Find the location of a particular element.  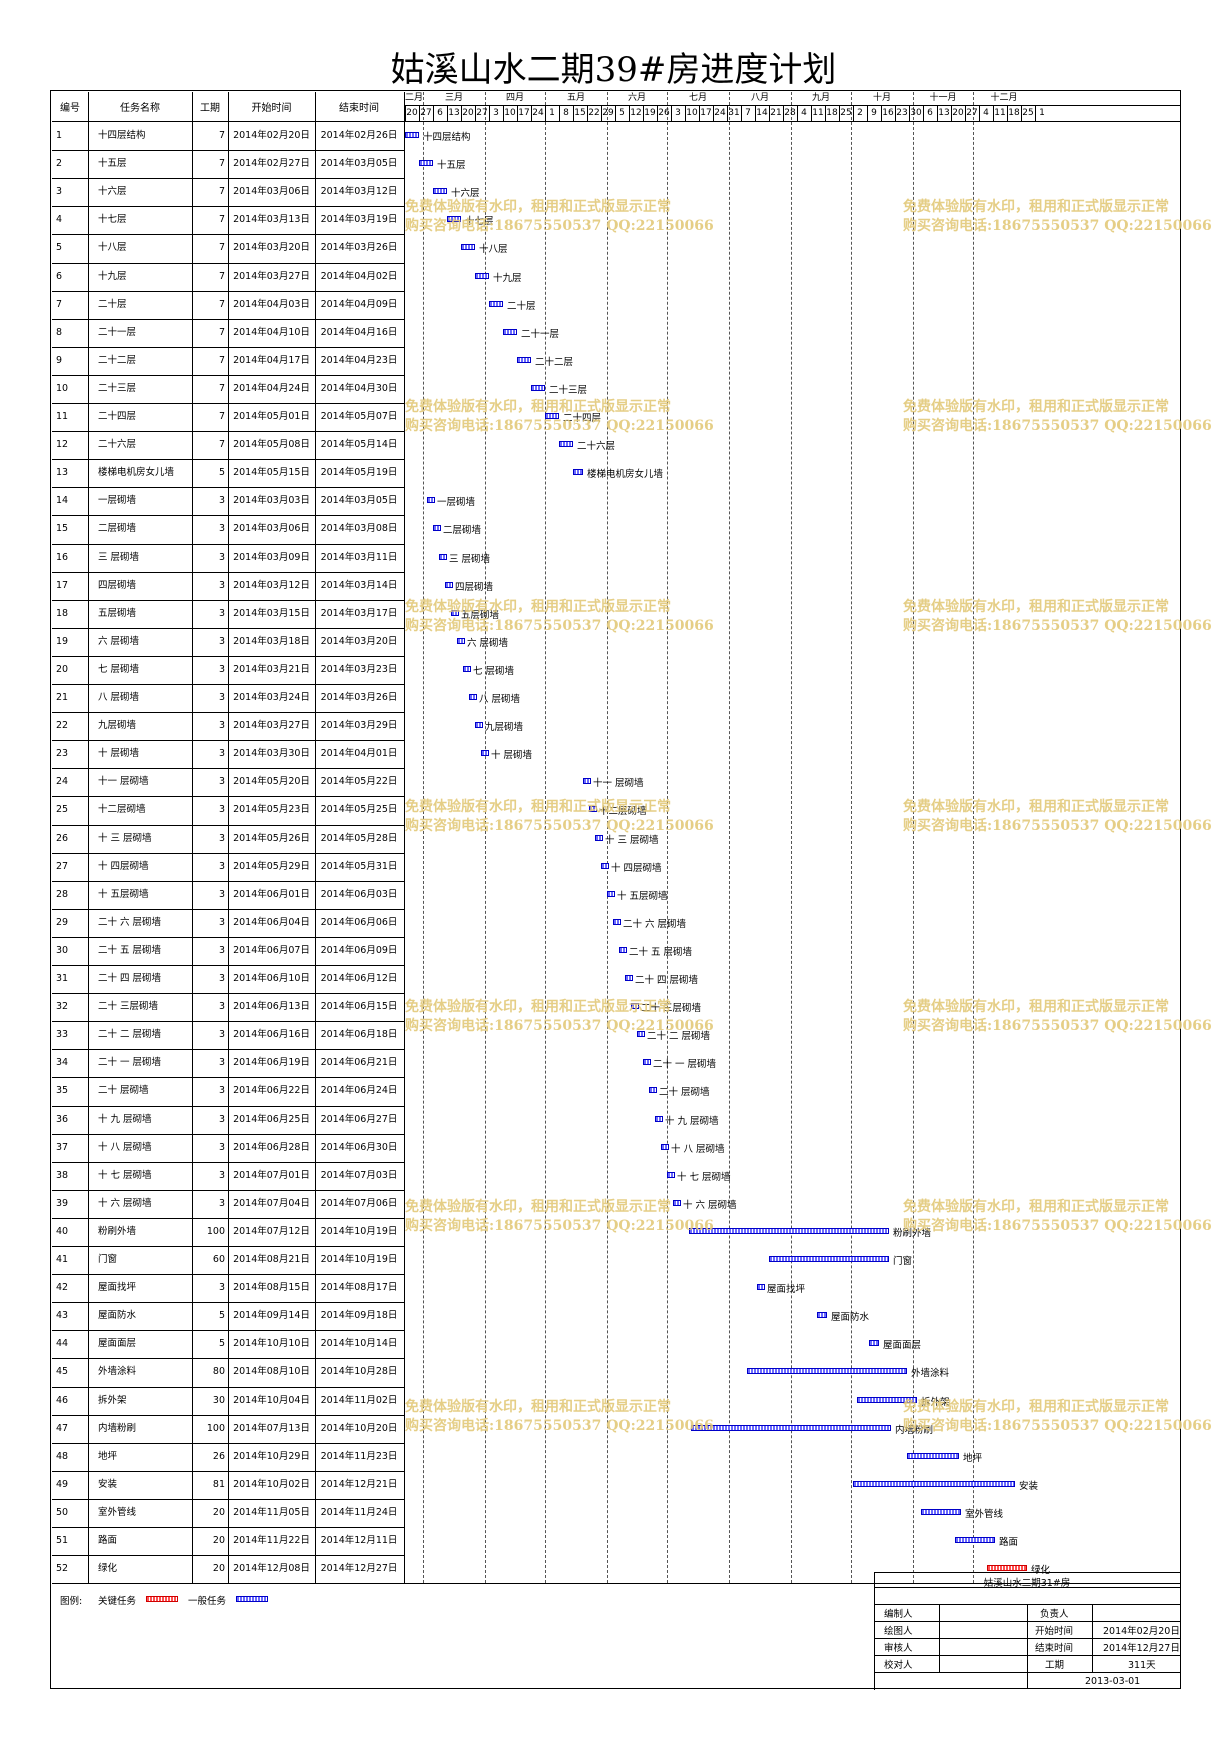

task-number: 36 is located at coordinates (62, 1119).